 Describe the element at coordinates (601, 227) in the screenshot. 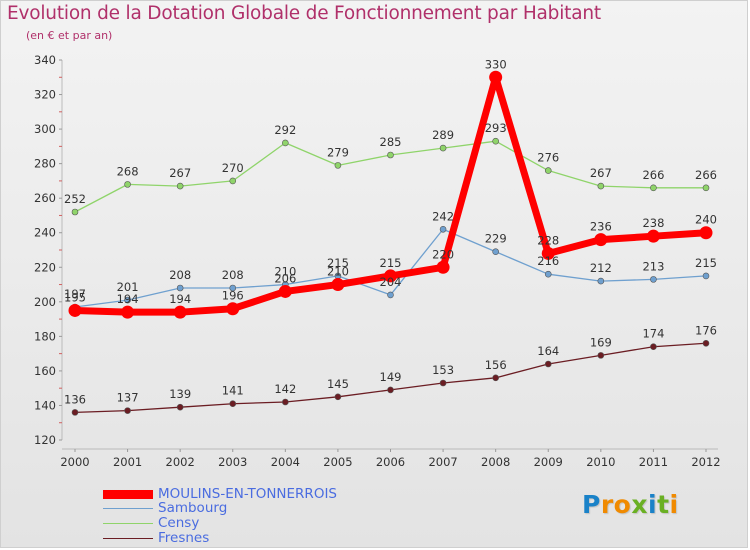

I see `data-label-moulins-en-tonnerrois: 236` at that location.